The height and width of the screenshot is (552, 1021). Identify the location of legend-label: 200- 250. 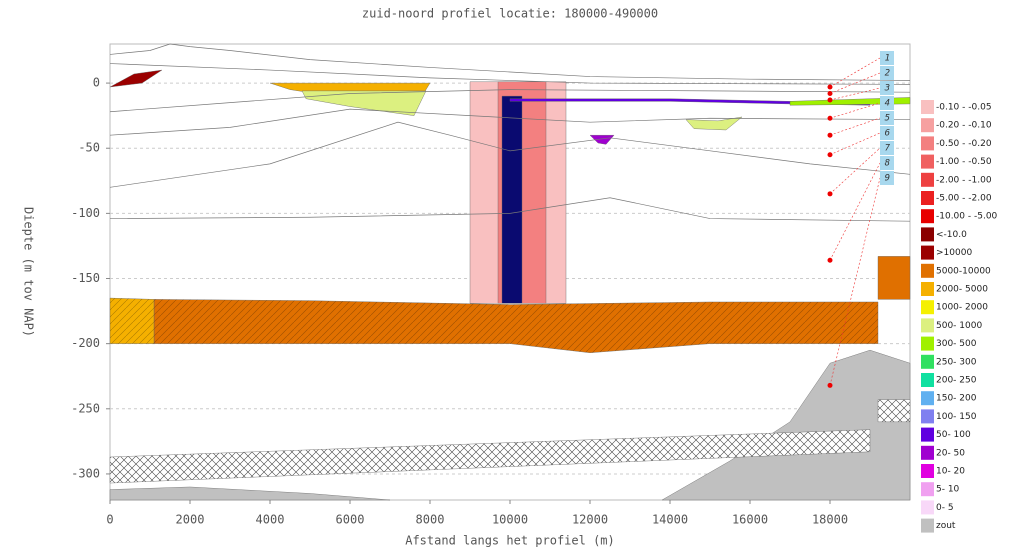
(956, 381).